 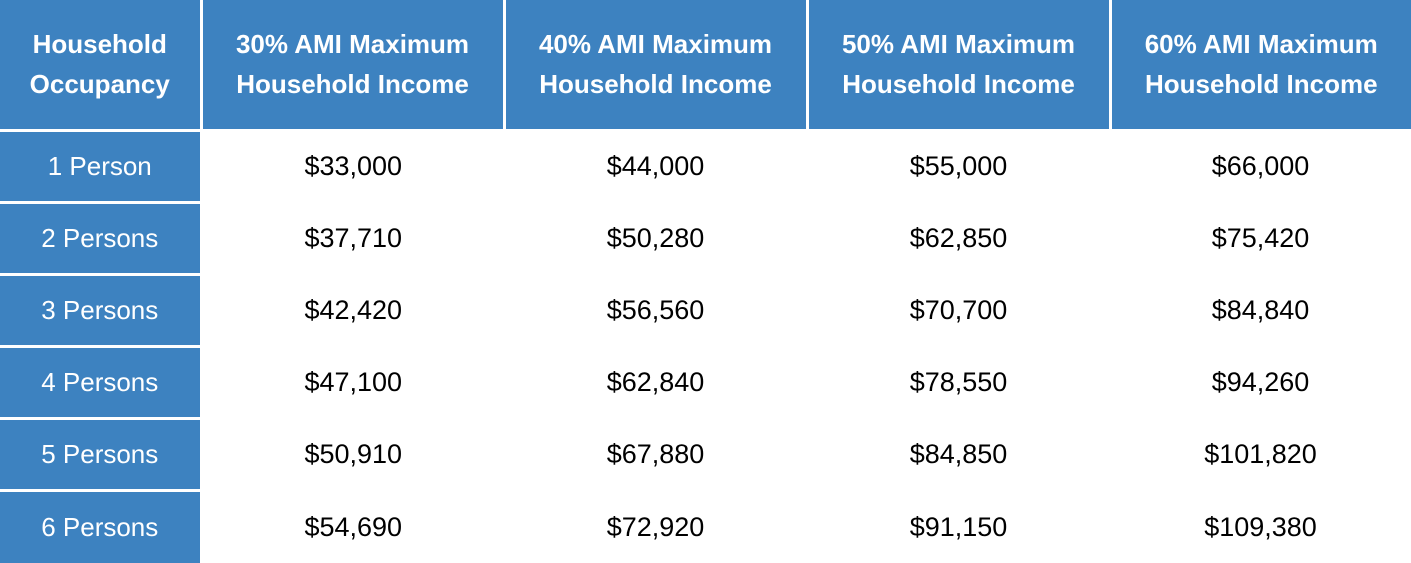 What do you see at coordinates (1261, 44) in the screenshot?
I see `header-line: 60% AMI Maximum` at bounding box center [1261, 44].